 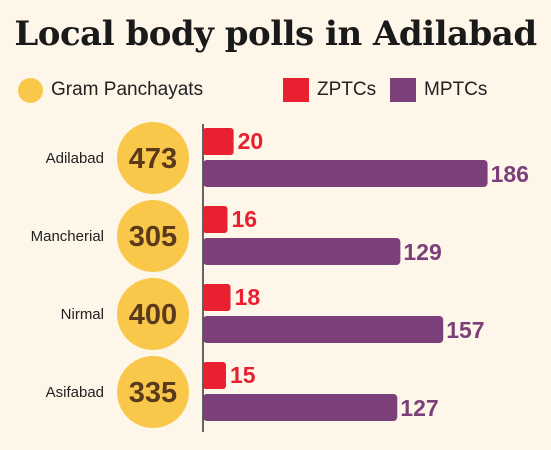 I want to click on mptcs-bar-nirmal, so click(x=323, y=329).